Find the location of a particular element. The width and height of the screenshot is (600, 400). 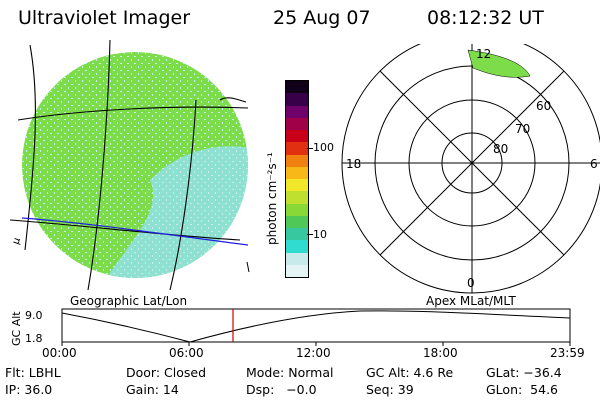

x-tick-2: 12:00 is located at coordinates (313, 353).